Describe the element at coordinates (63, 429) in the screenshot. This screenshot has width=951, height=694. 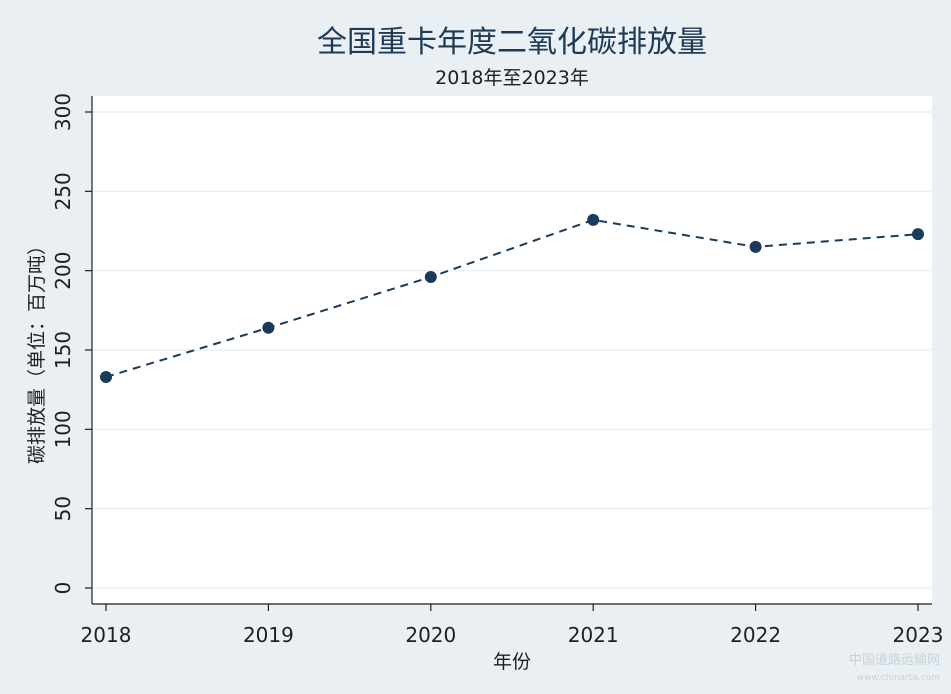
I see `y-tick-label: 100` at that location.